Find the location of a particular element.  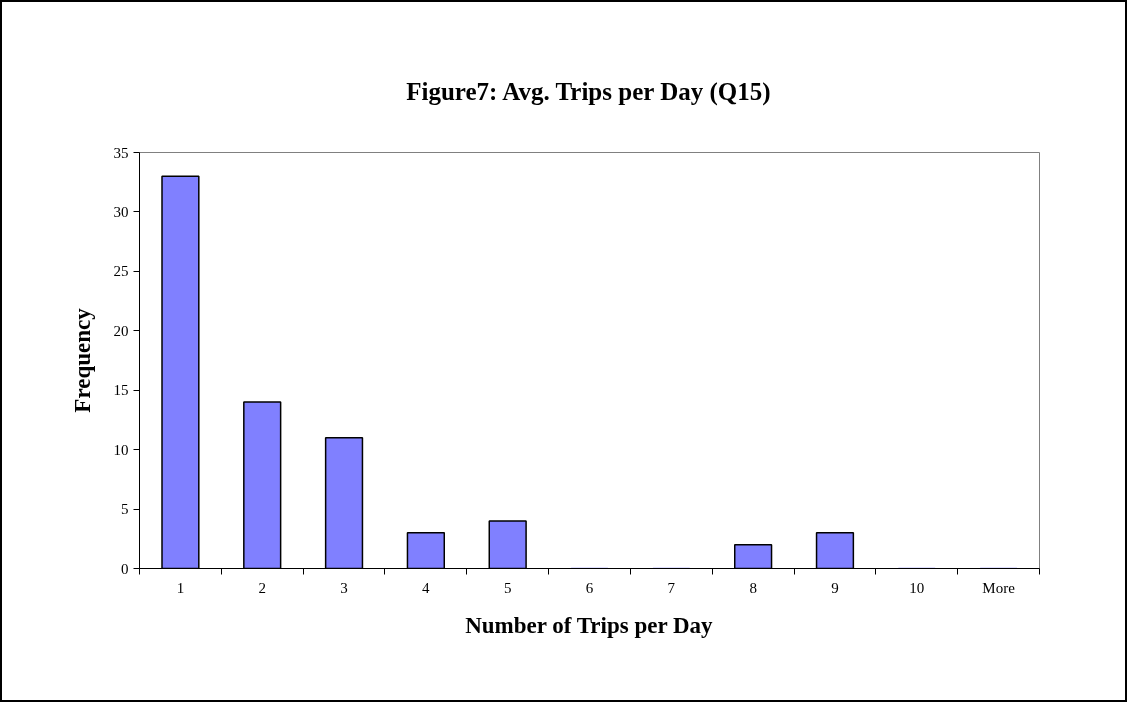

y-tick-label: 35 is located at coordinates (121, 152).